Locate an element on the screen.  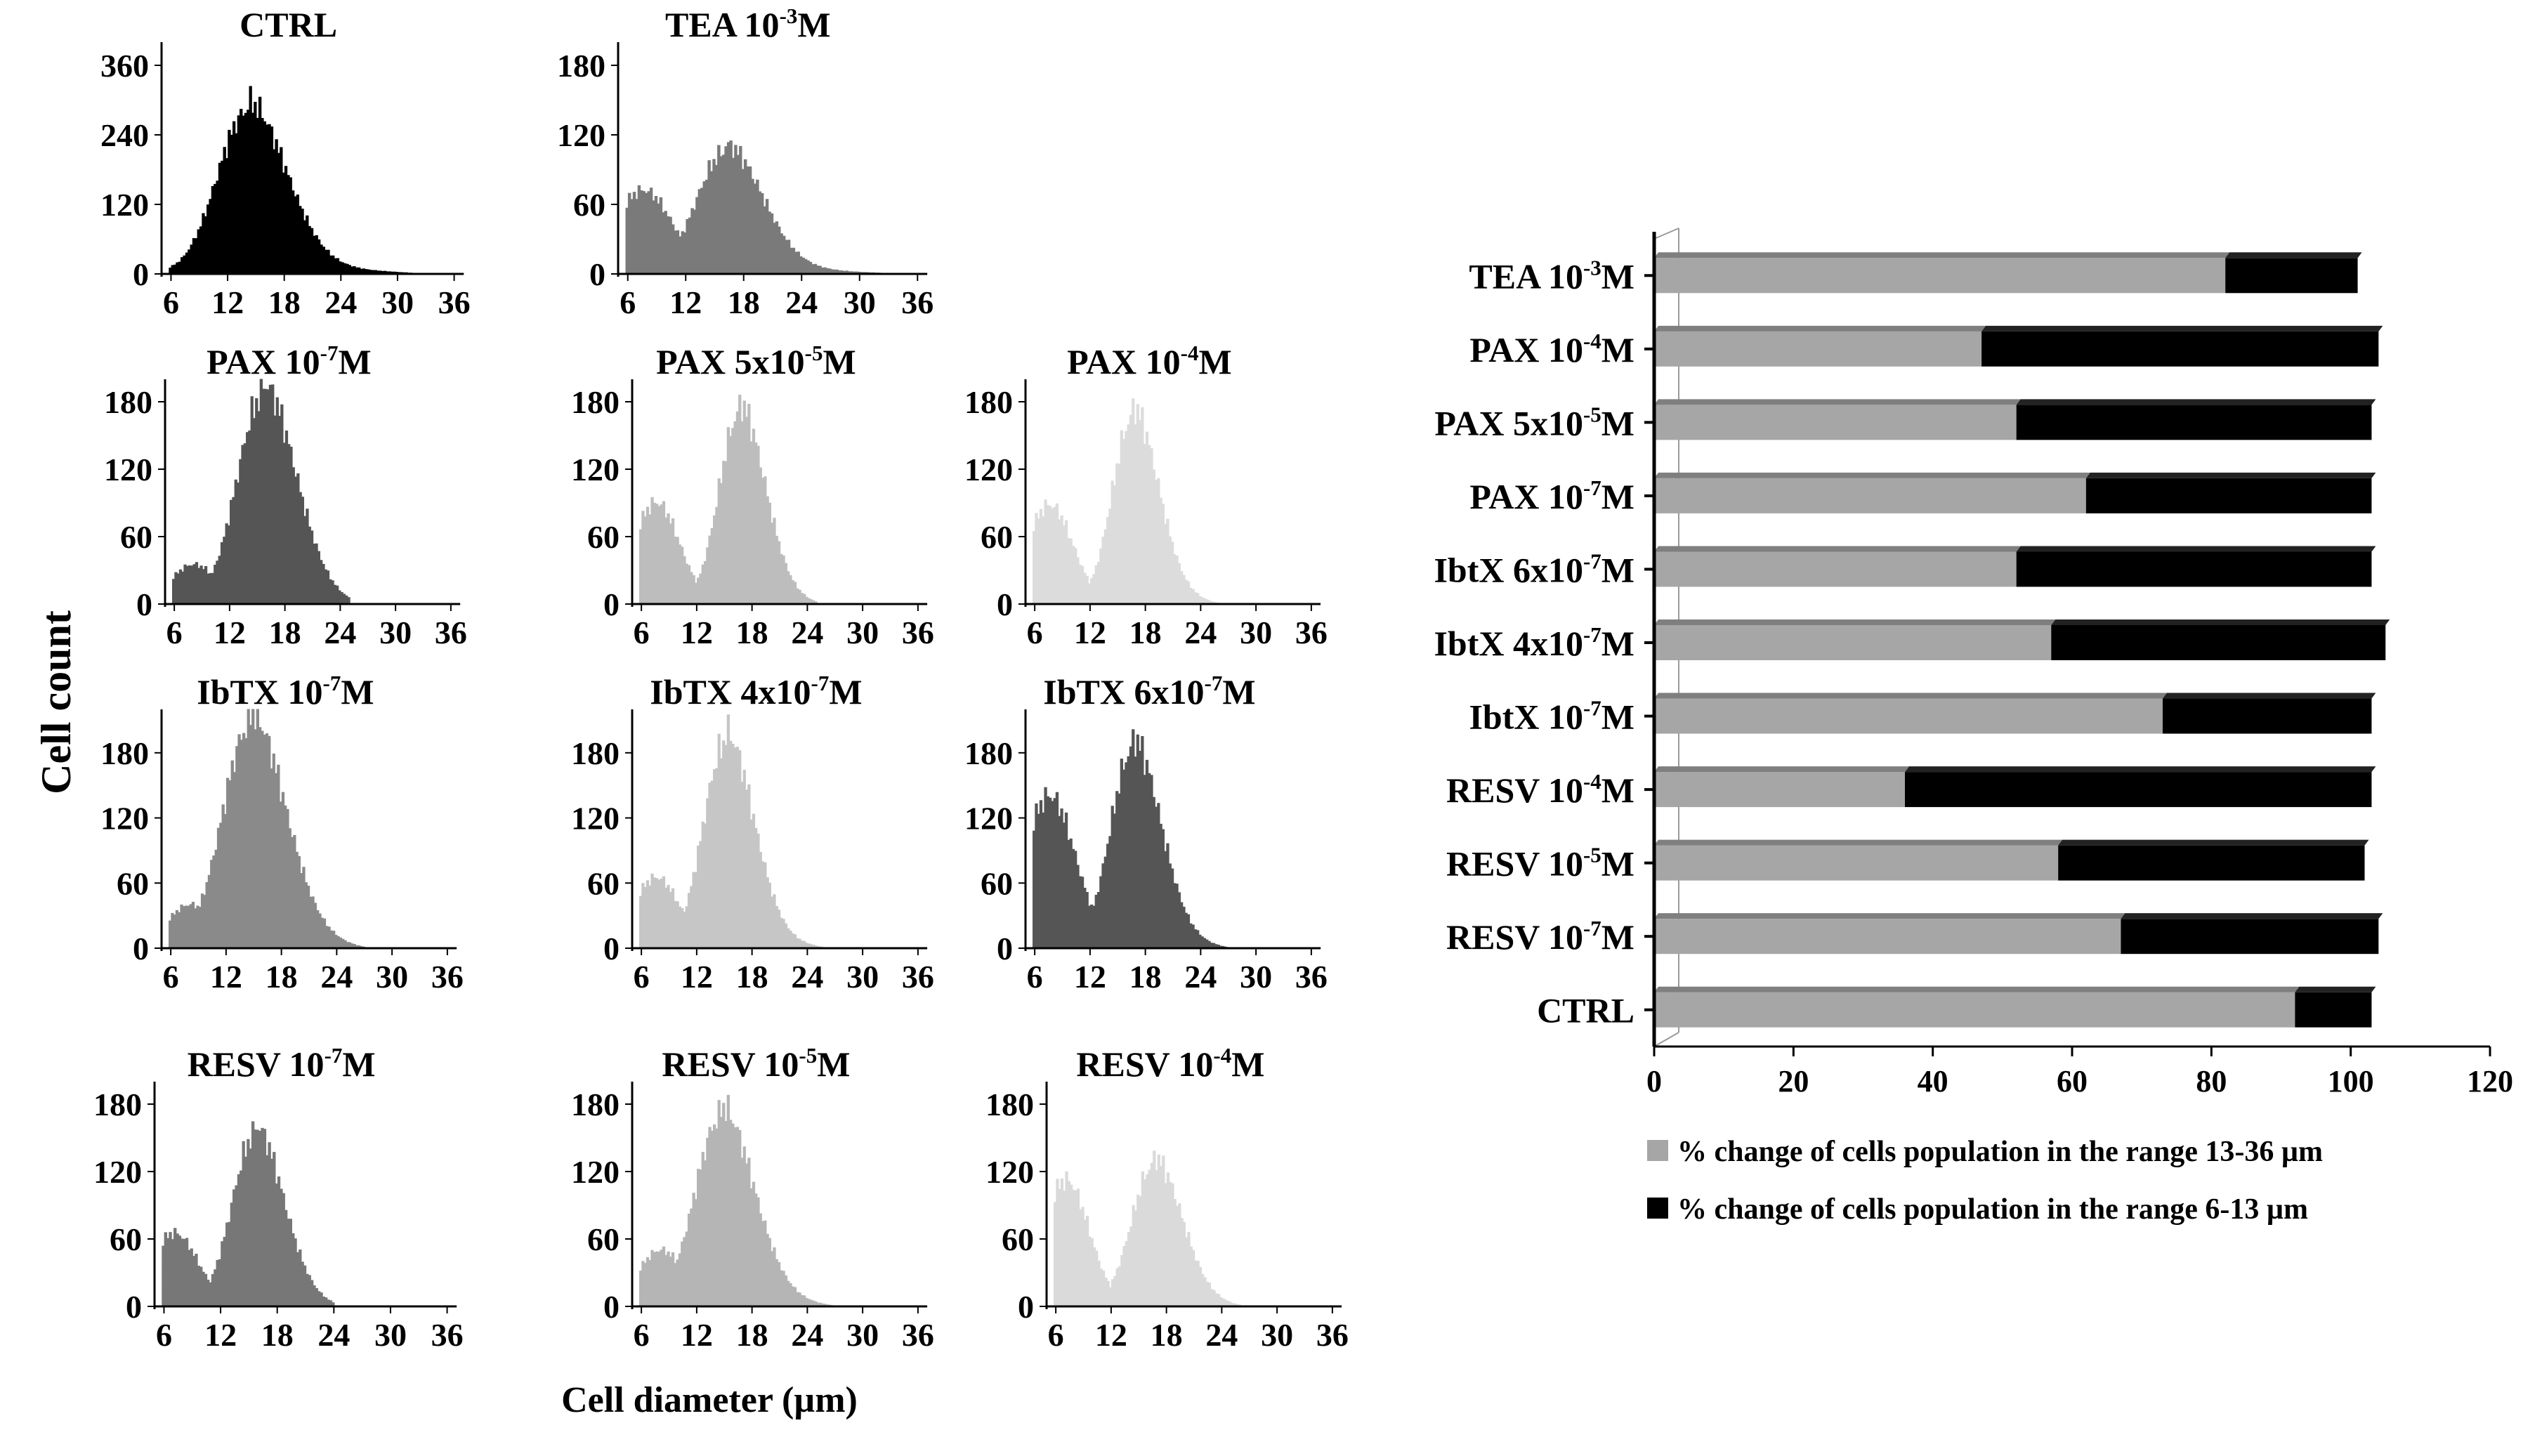
histogram-panel: PAX 10-7M 6 12 18 24 30 36 0 60 120 180 is located at coordinates (285, 496).